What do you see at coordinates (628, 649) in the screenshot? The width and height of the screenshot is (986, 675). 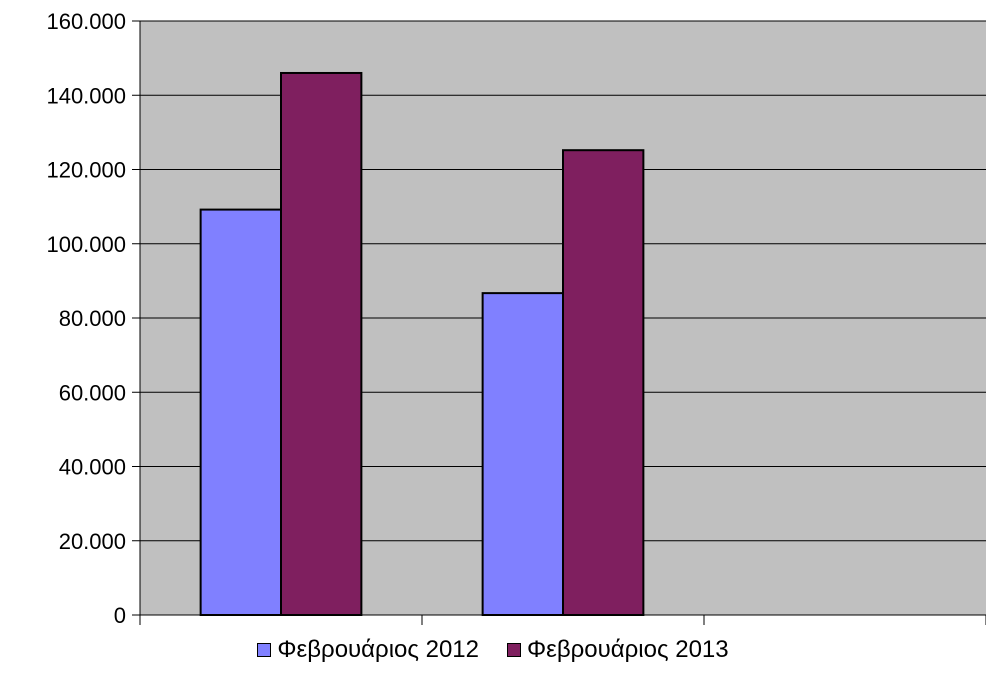 I see `legend-label-series-2: Φεβρουάριος 2013` at bounding box center [628, 649].